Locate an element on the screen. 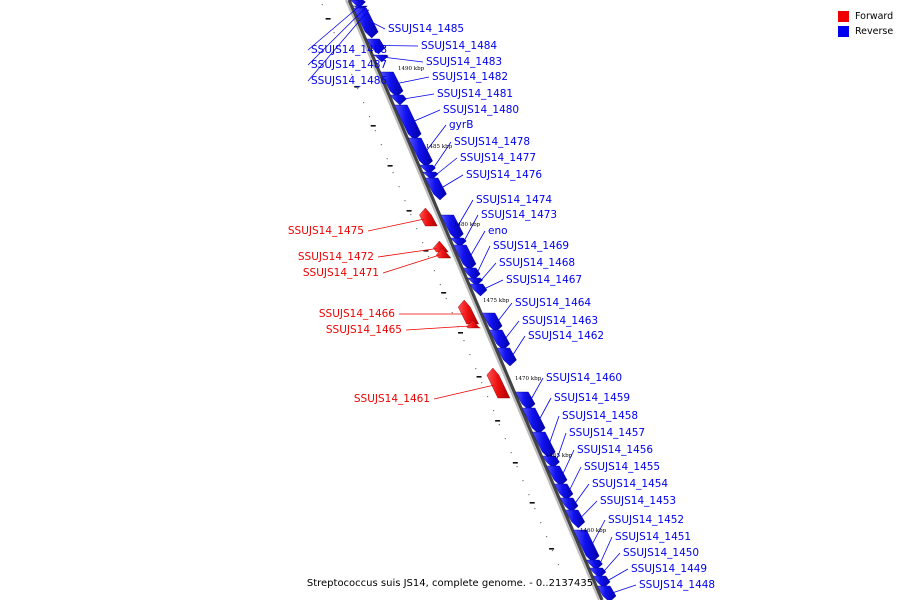 This screenshot has width=900, height=604. gene-label: SSUJS14_1455 is located at coordinates (622, 467).